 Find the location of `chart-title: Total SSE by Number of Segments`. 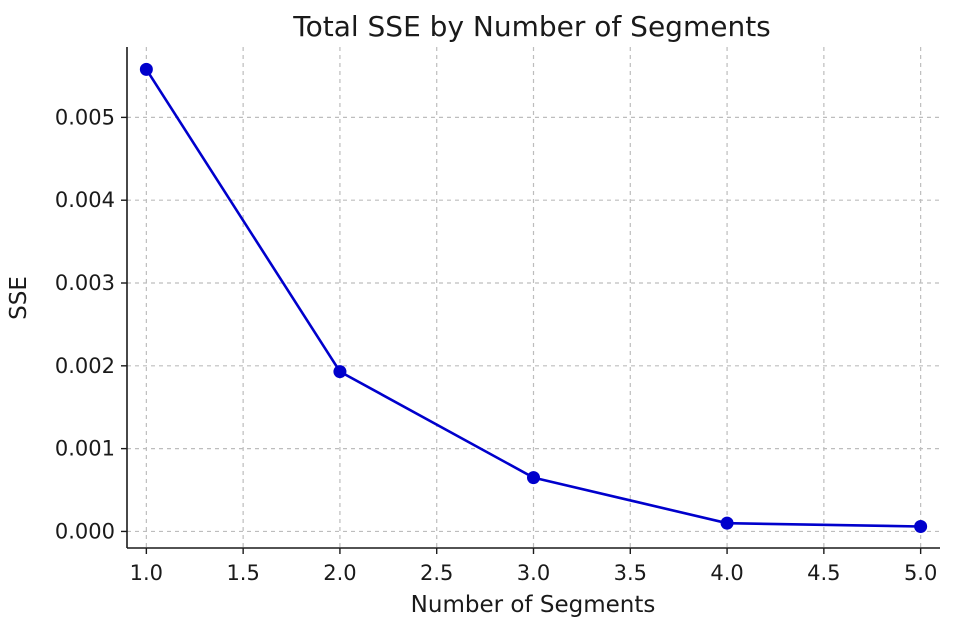

chart-title: Total SSE by Number of Segments is located at coordinates (531, 26).